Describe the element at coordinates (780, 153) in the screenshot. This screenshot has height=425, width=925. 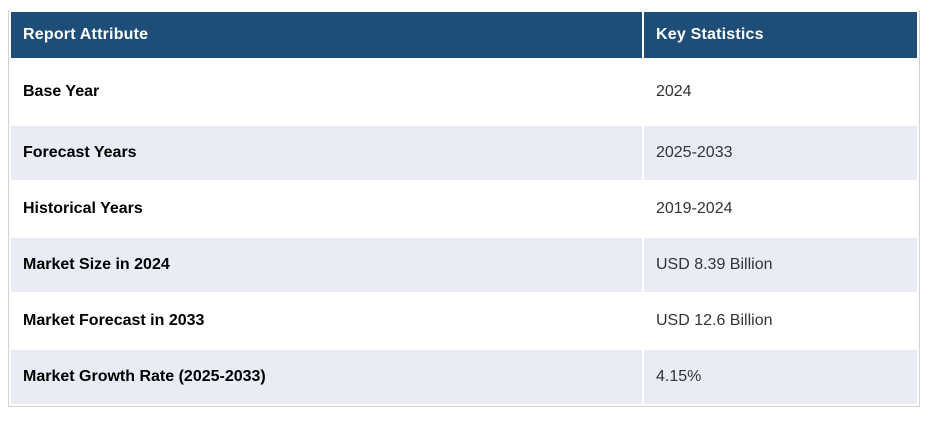
I see `value-cell: 2025-2033` at that location.